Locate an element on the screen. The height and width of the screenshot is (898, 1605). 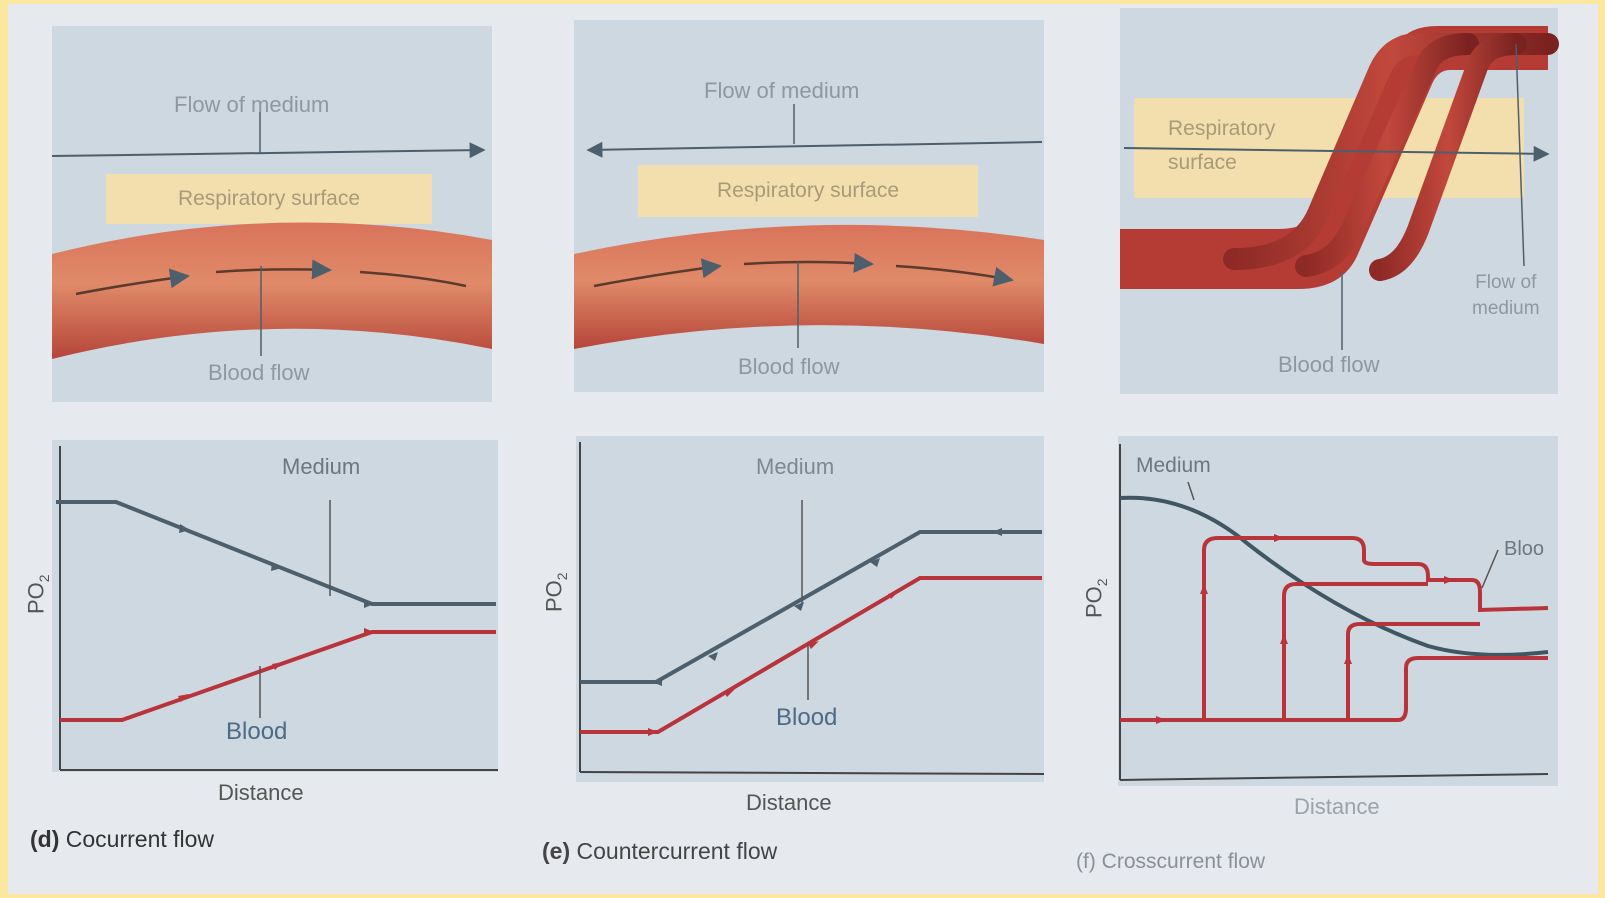
countercurrent-blood-vessel is located at coordinates (809, 286).